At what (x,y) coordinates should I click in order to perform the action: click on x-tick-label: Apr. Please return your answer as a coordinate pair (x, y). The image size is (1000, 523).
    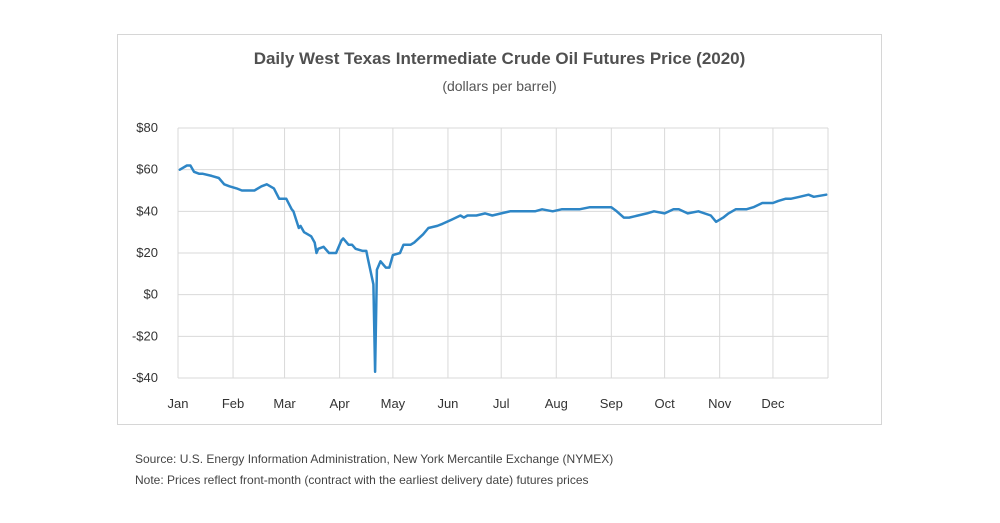
    Looking at the image, I should click on (339, 403).